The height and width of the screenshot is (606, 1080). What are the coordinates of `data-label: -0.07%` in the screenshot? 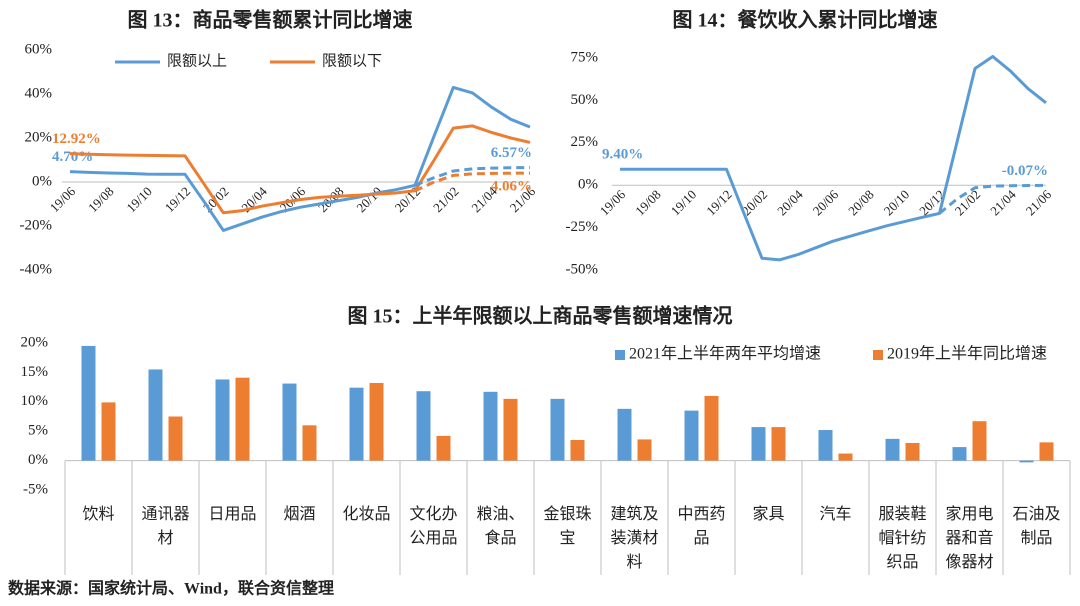 It's located at (1025, 171).